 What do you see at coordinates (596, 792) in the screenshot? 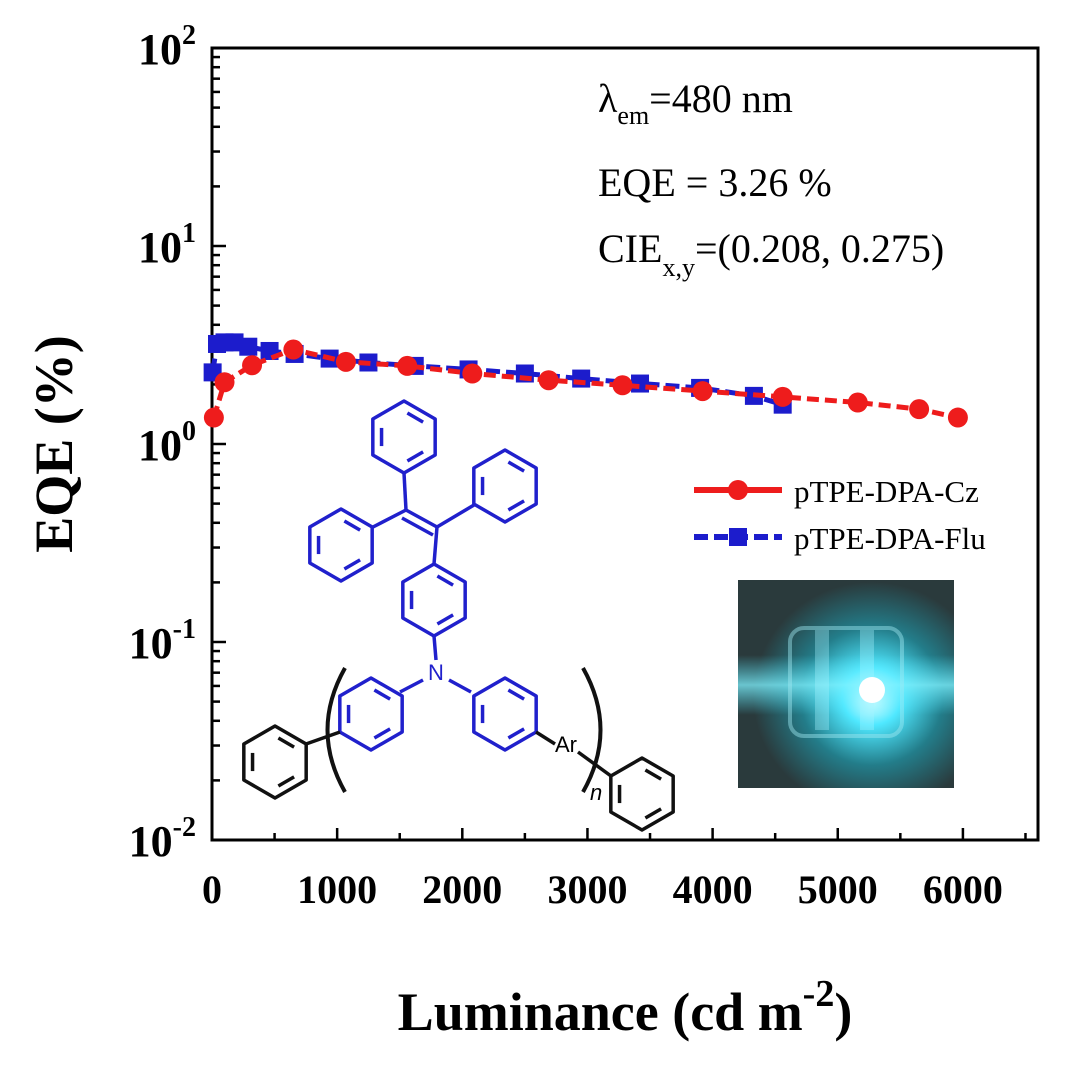
I see `molecule-n-label: n` at bounding box center [596, 792].